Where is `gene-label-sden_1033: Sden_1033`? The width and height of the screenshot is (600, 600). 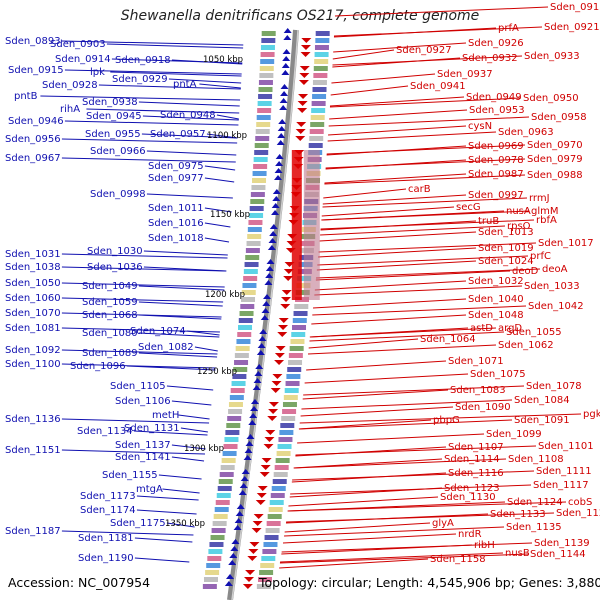
gene-label-sden_1033: Sden_1033 is located at coordinates (552, 286).